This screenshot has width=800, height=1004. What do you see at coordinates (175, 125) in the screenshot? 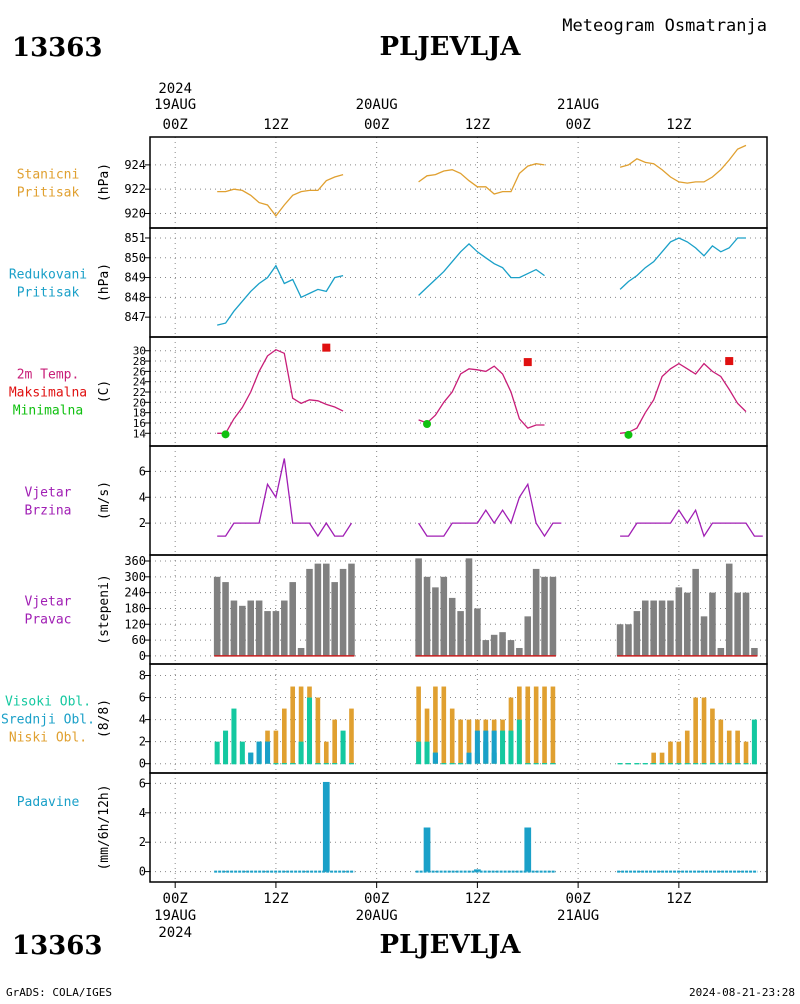
I see `top-hour-label: 00Z` at bounding box center [175, 125].